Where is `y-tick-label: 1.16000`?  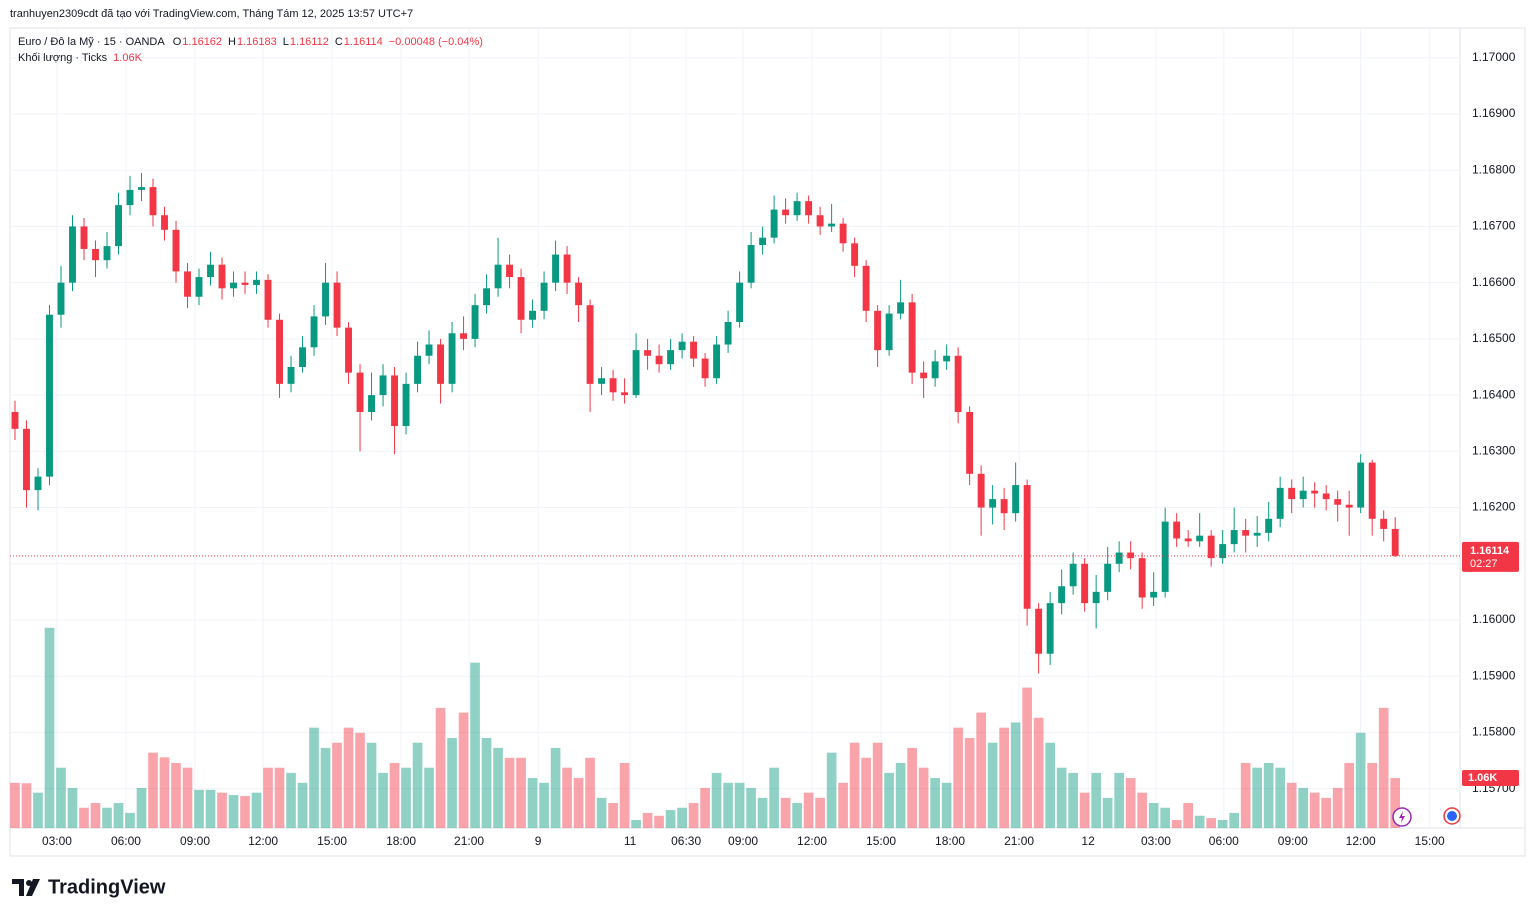 y-tick-label: 1.16000 is located at coordinates (1494, 619).